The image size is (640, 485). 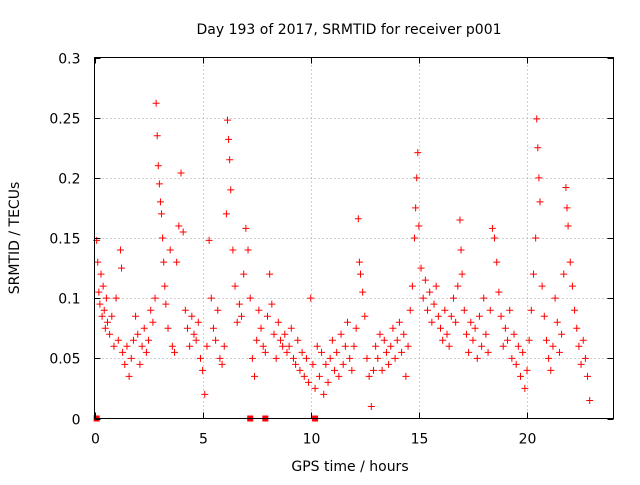 I want to click on y-tick-label: 0.05, so click(x=64, y=360).